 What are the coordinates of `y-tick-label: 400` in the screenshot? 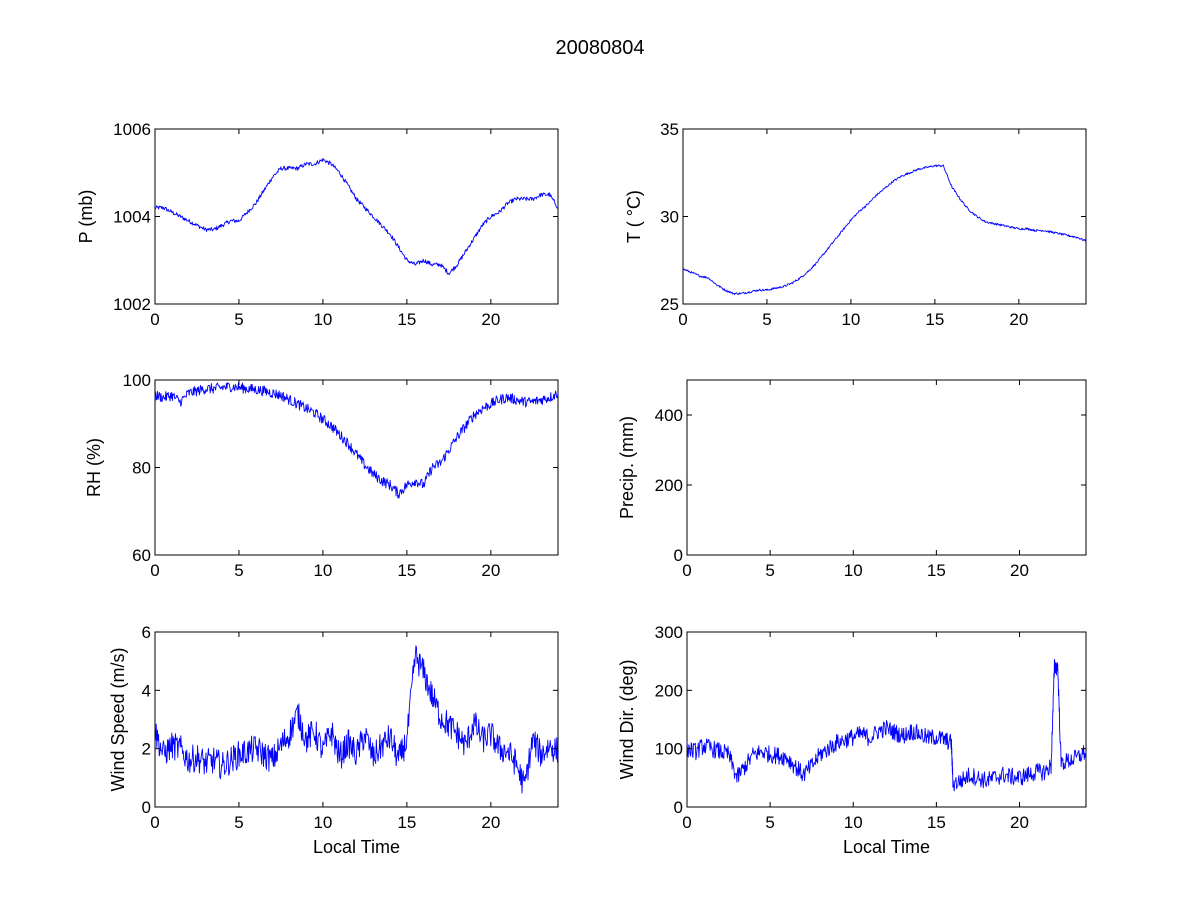 It's located at (669, 415).